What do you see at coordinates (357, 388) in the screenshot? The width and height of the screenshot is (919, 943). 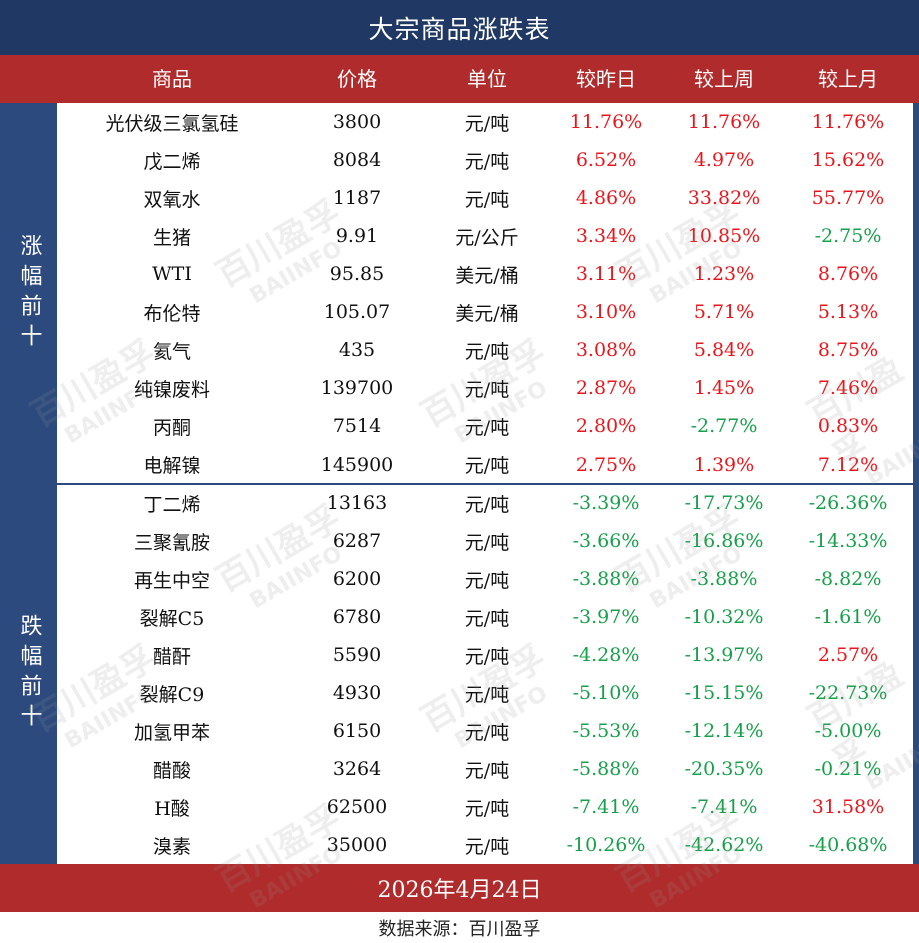 I see `price: 139700` at bounding box center [357, 388].